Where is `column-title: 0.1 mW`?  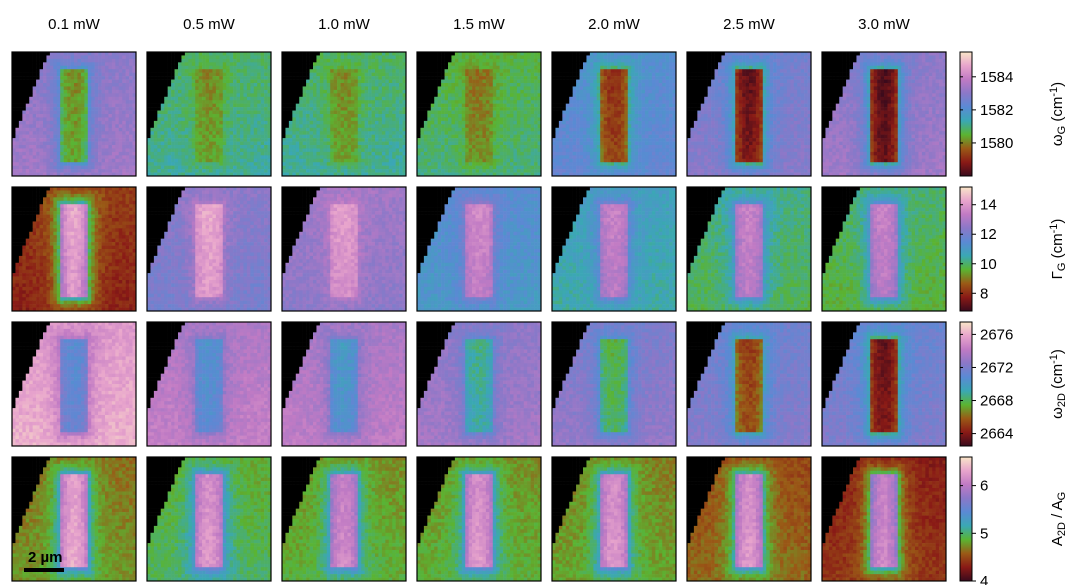 column-title: 0.1 mW is located at coordinates (74, 24).